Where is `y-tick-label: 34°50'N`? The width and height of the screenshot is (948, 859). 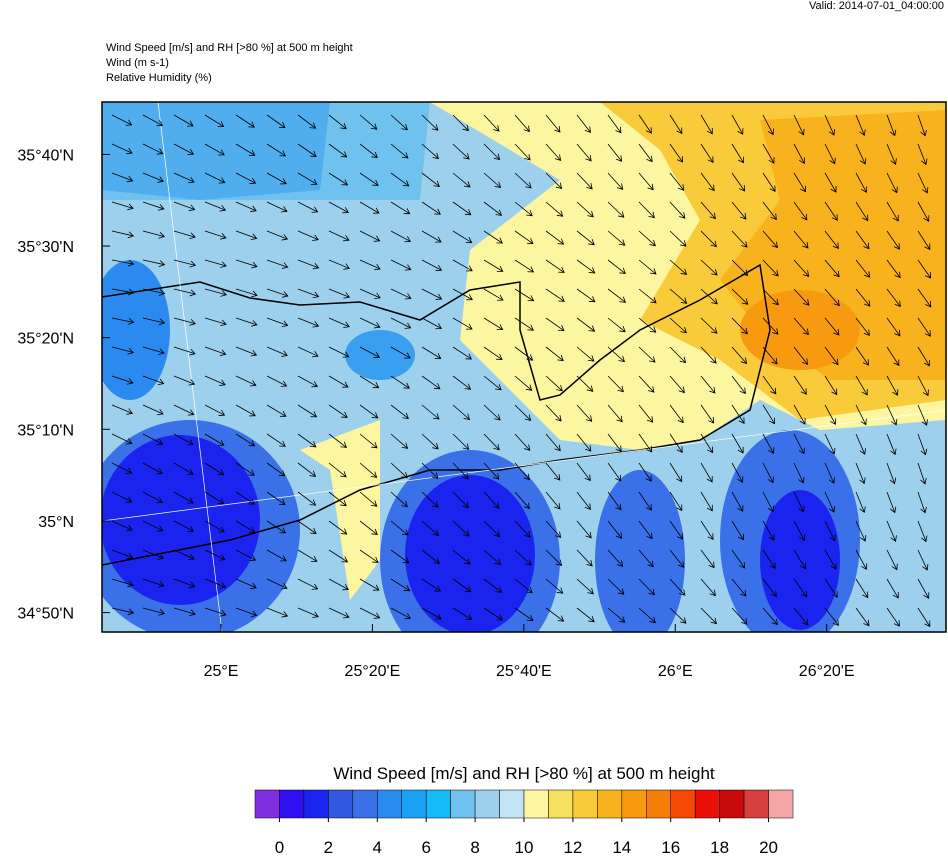
y-tick-label: 34°50'N is located at coordinates (45, 614).